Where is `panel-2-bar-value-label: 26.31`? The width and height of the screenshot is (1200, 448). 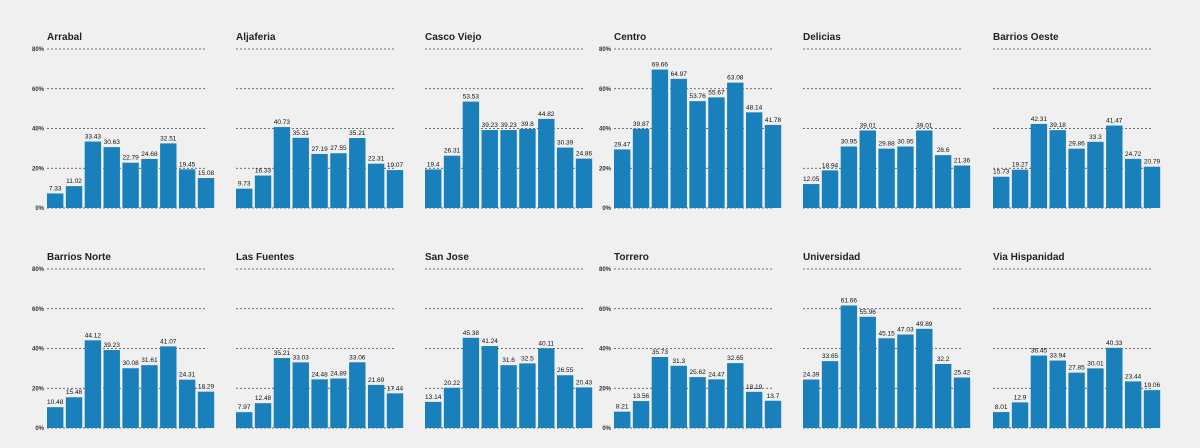 panel-2-bar-value-label: 26.31 is located at coordinates (452, 151).